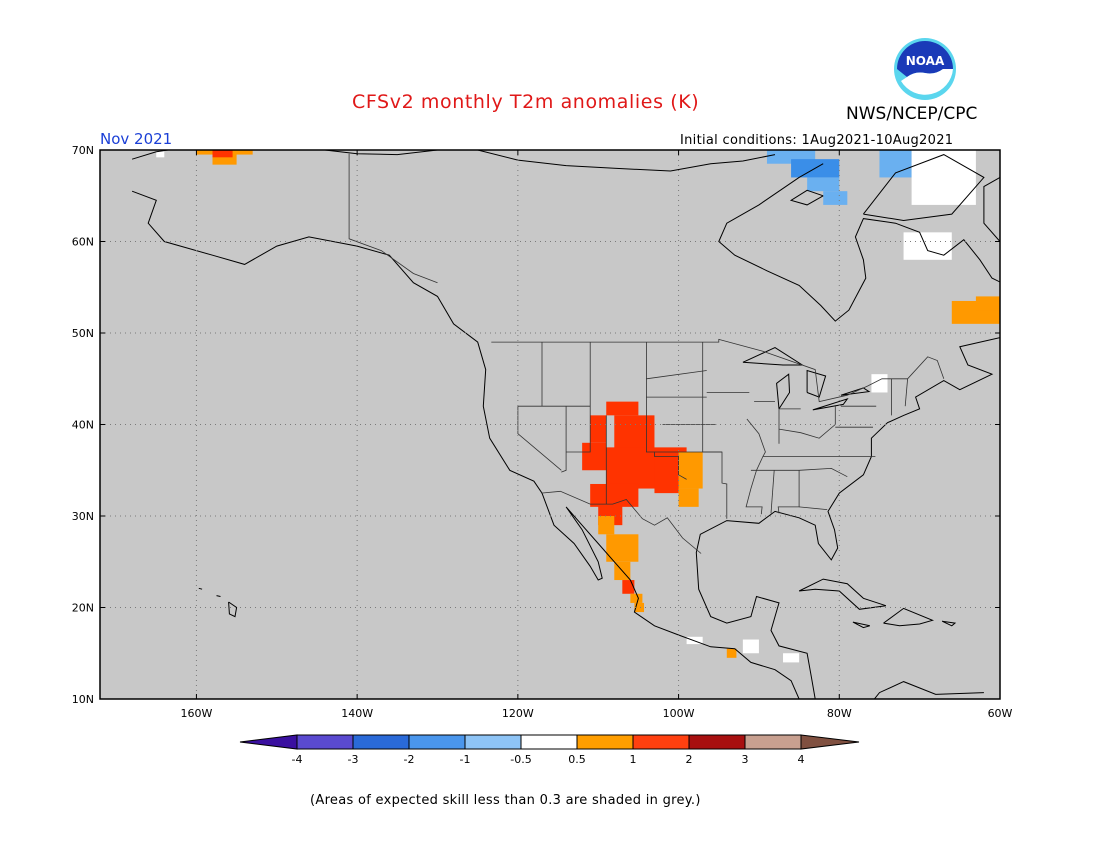 Image resolution: width=1100 pixels, height=850 pixels. I want to click on lat-tick-label: 20N, so click(83, 608).